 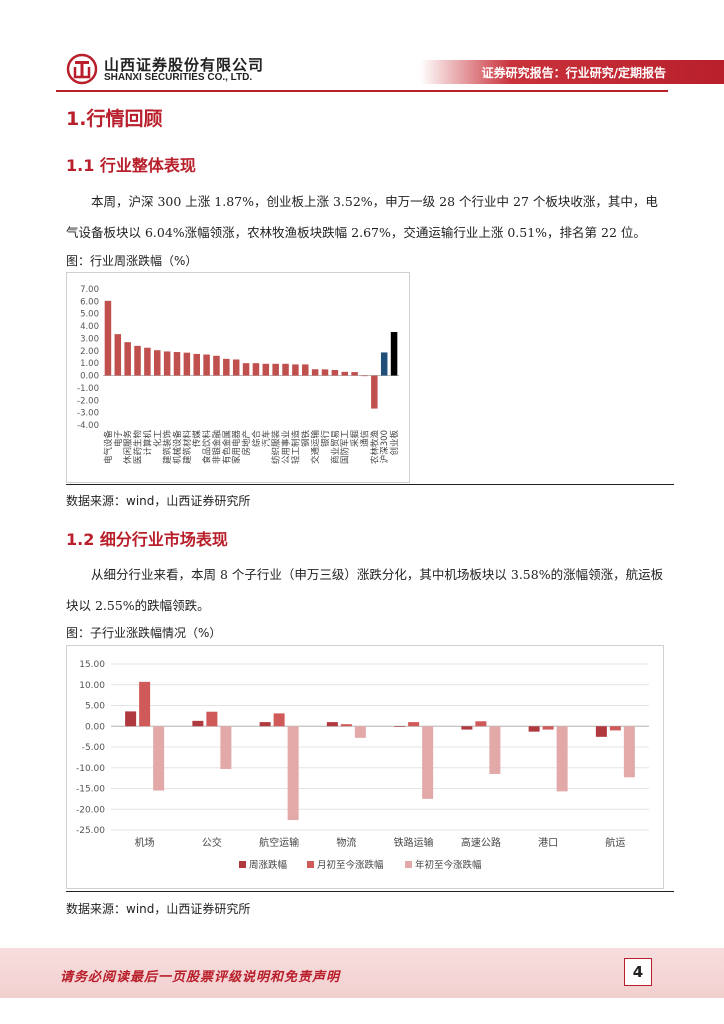 What do you see at coordinates (548, 843) in the screenshot?
I see `x-tick-label: 港口` at bounding box center [548, 843].